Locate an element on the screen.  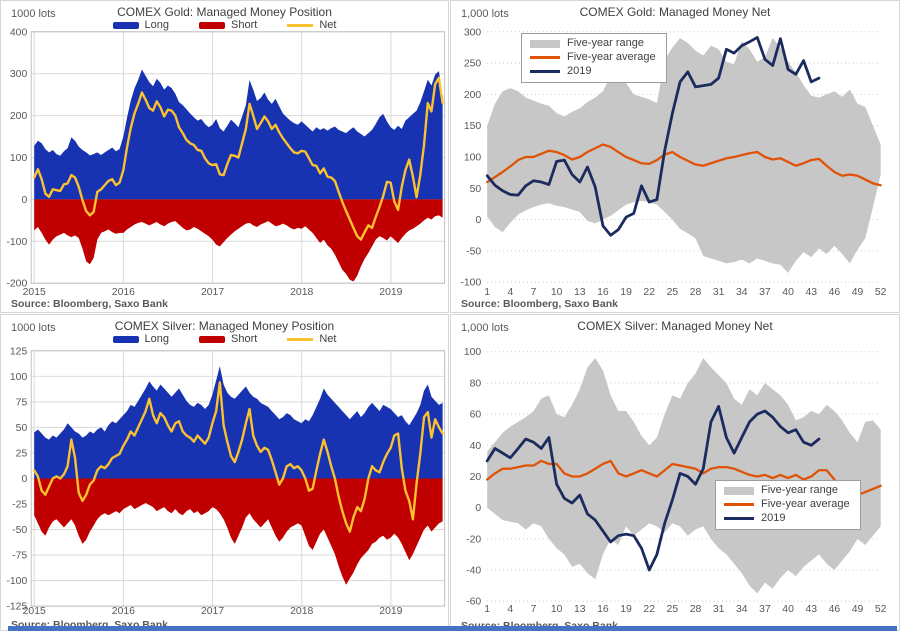
svg-text: 300 is located at coordinates (473, 32).